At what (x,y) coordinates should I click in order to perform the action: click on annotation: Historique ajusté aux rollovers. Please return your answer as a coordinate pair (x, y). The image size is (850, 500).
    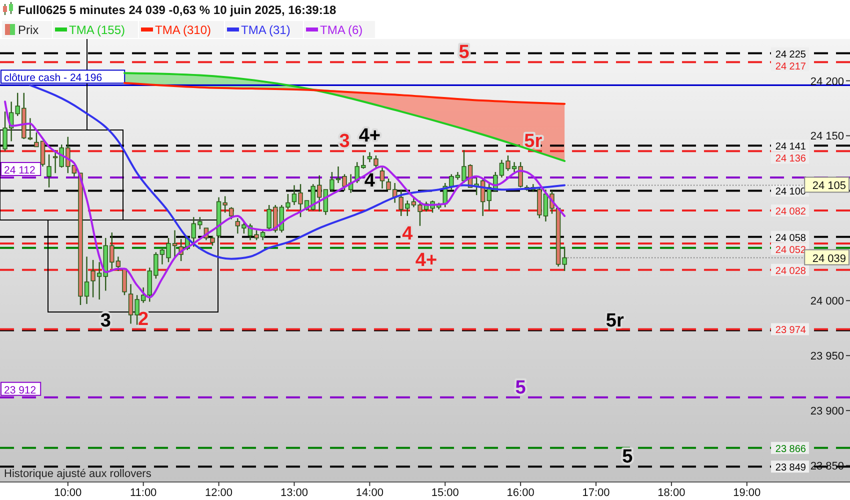
    Looking at the image, I should click on (78, 474).